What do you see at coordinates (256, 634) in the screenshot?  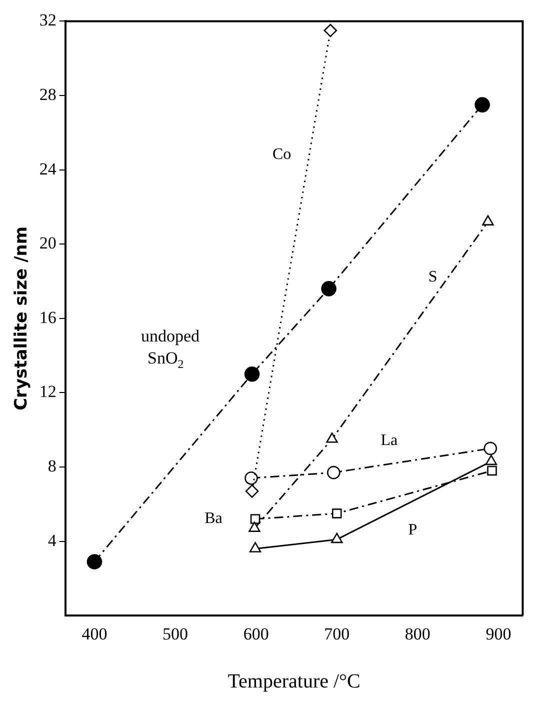 I see `x-tick-label: 600` at bounding box center [256, 634].